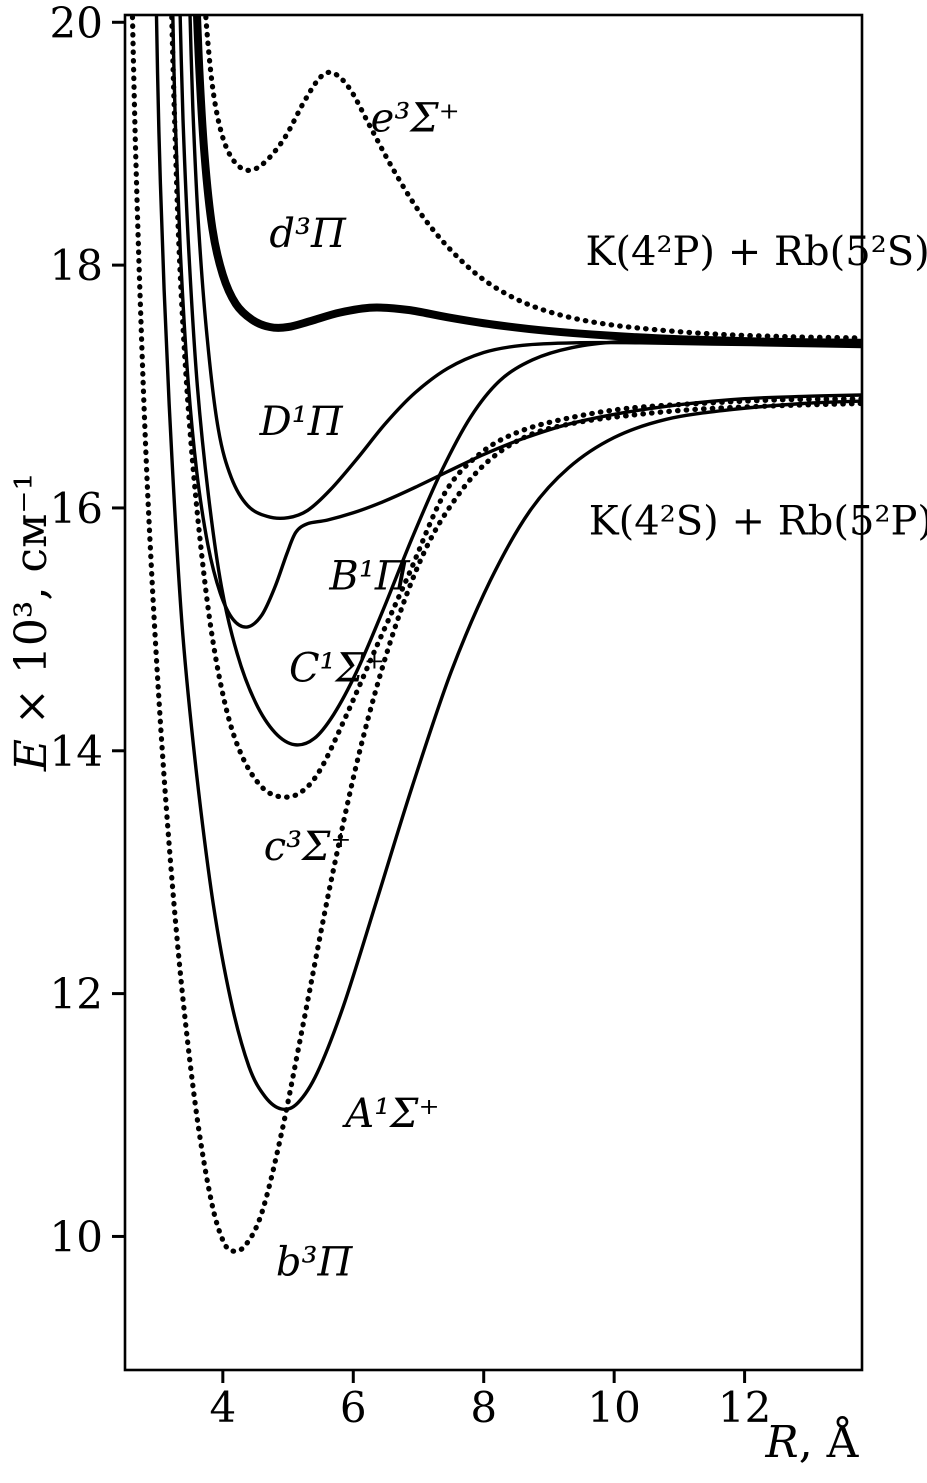 This screenshot has height=1483, width=927. I want to click on curve-label-c3Sigma: c³Σ⁺, so click(308, 847).